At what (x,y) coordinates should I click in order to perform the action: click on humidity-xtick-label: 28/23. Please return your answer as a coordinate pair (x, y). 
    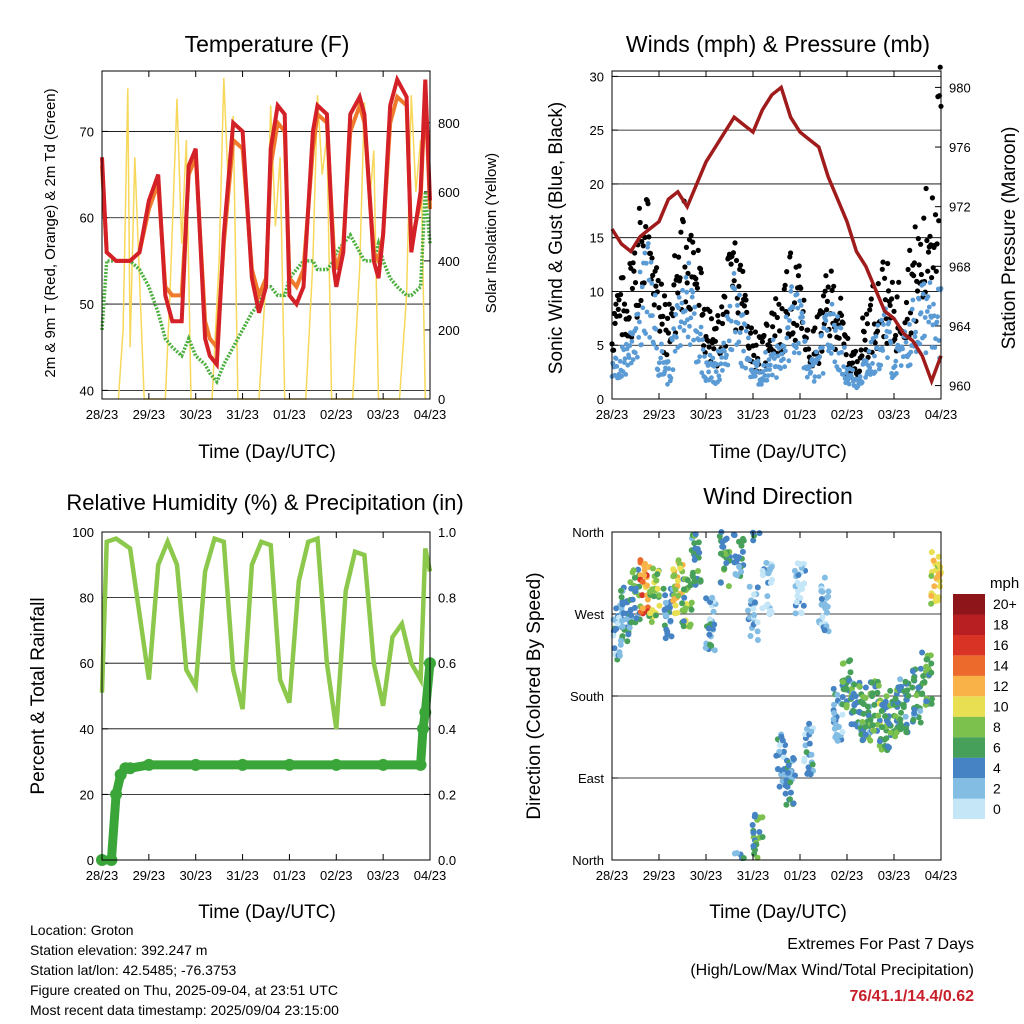
    Looking at the image, I should click on (102, 875).